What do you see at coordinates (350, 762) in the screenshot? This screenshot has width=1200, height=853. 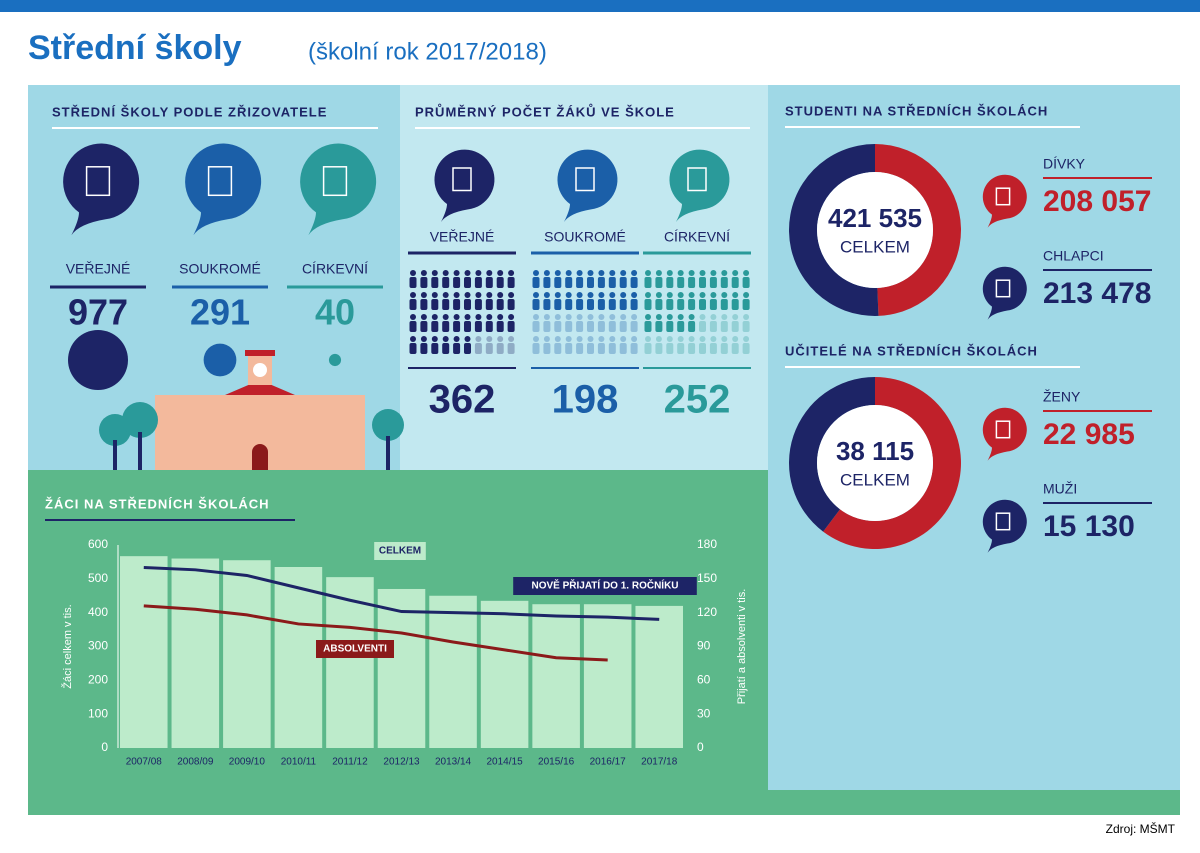 I see `x-tick-label: 2011/12` at bounding box center [350, 762].